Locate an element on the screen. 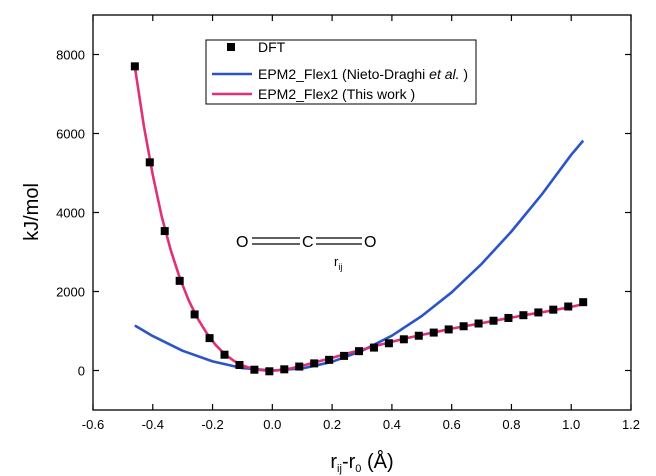 This screenshot has height=476, width=656. x-tick-label: 0.0 is located at coordinates (272, 424).